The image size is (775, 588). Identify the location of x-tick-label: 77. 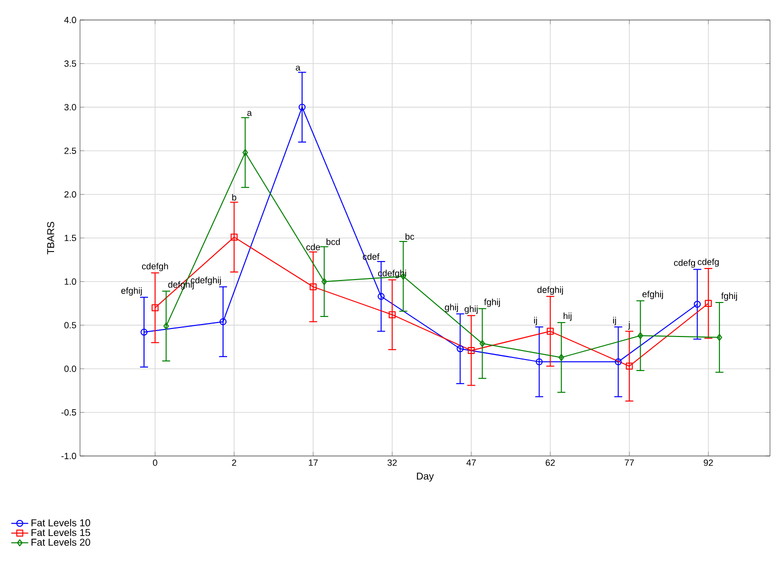
(629, 463).